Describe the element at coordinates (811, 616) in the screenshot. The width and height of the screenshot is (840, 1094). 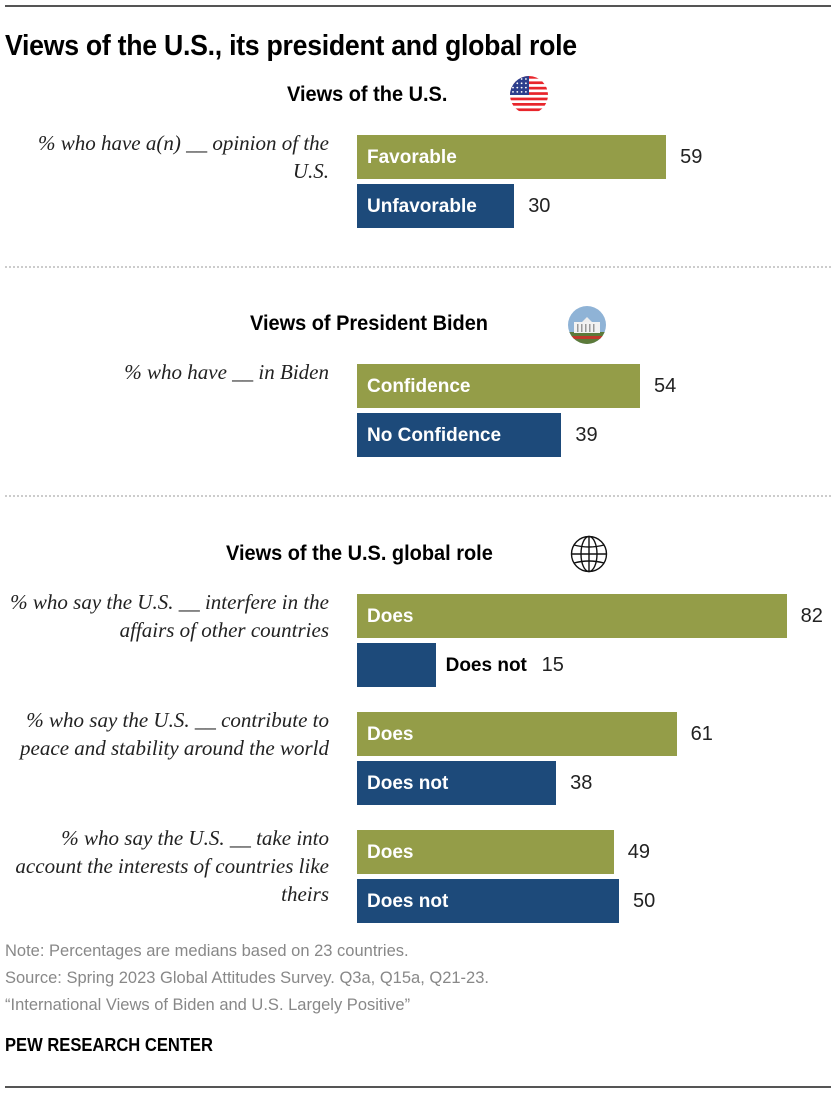
I see `data-label: 82` at that location.